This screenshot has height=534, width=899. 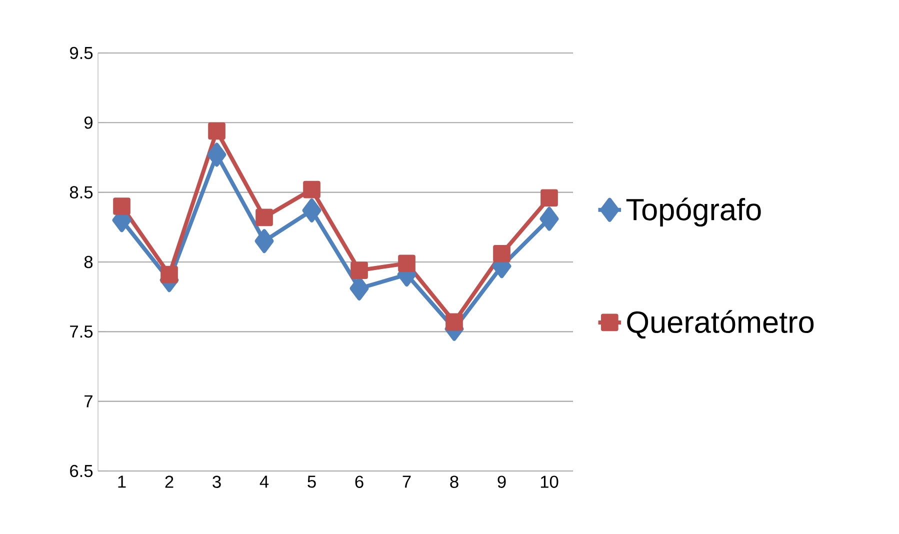 What do you see at coordinates (81, 192) in the screenshot?
I see `y-tick-label: 8.5` at bounding box center [81, 192].